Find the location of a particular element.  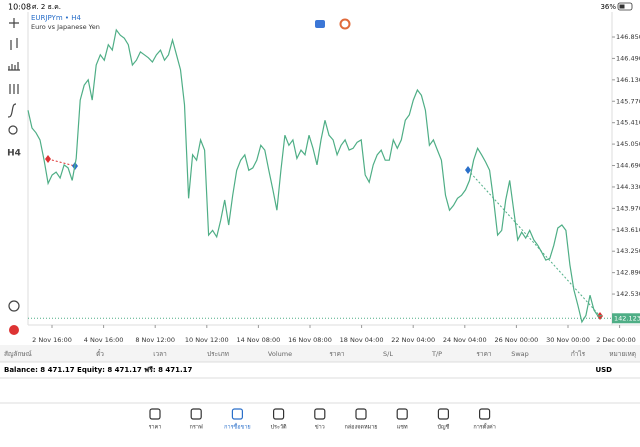

y-tick-label: 144.690 is located at coordinates (628, 166).